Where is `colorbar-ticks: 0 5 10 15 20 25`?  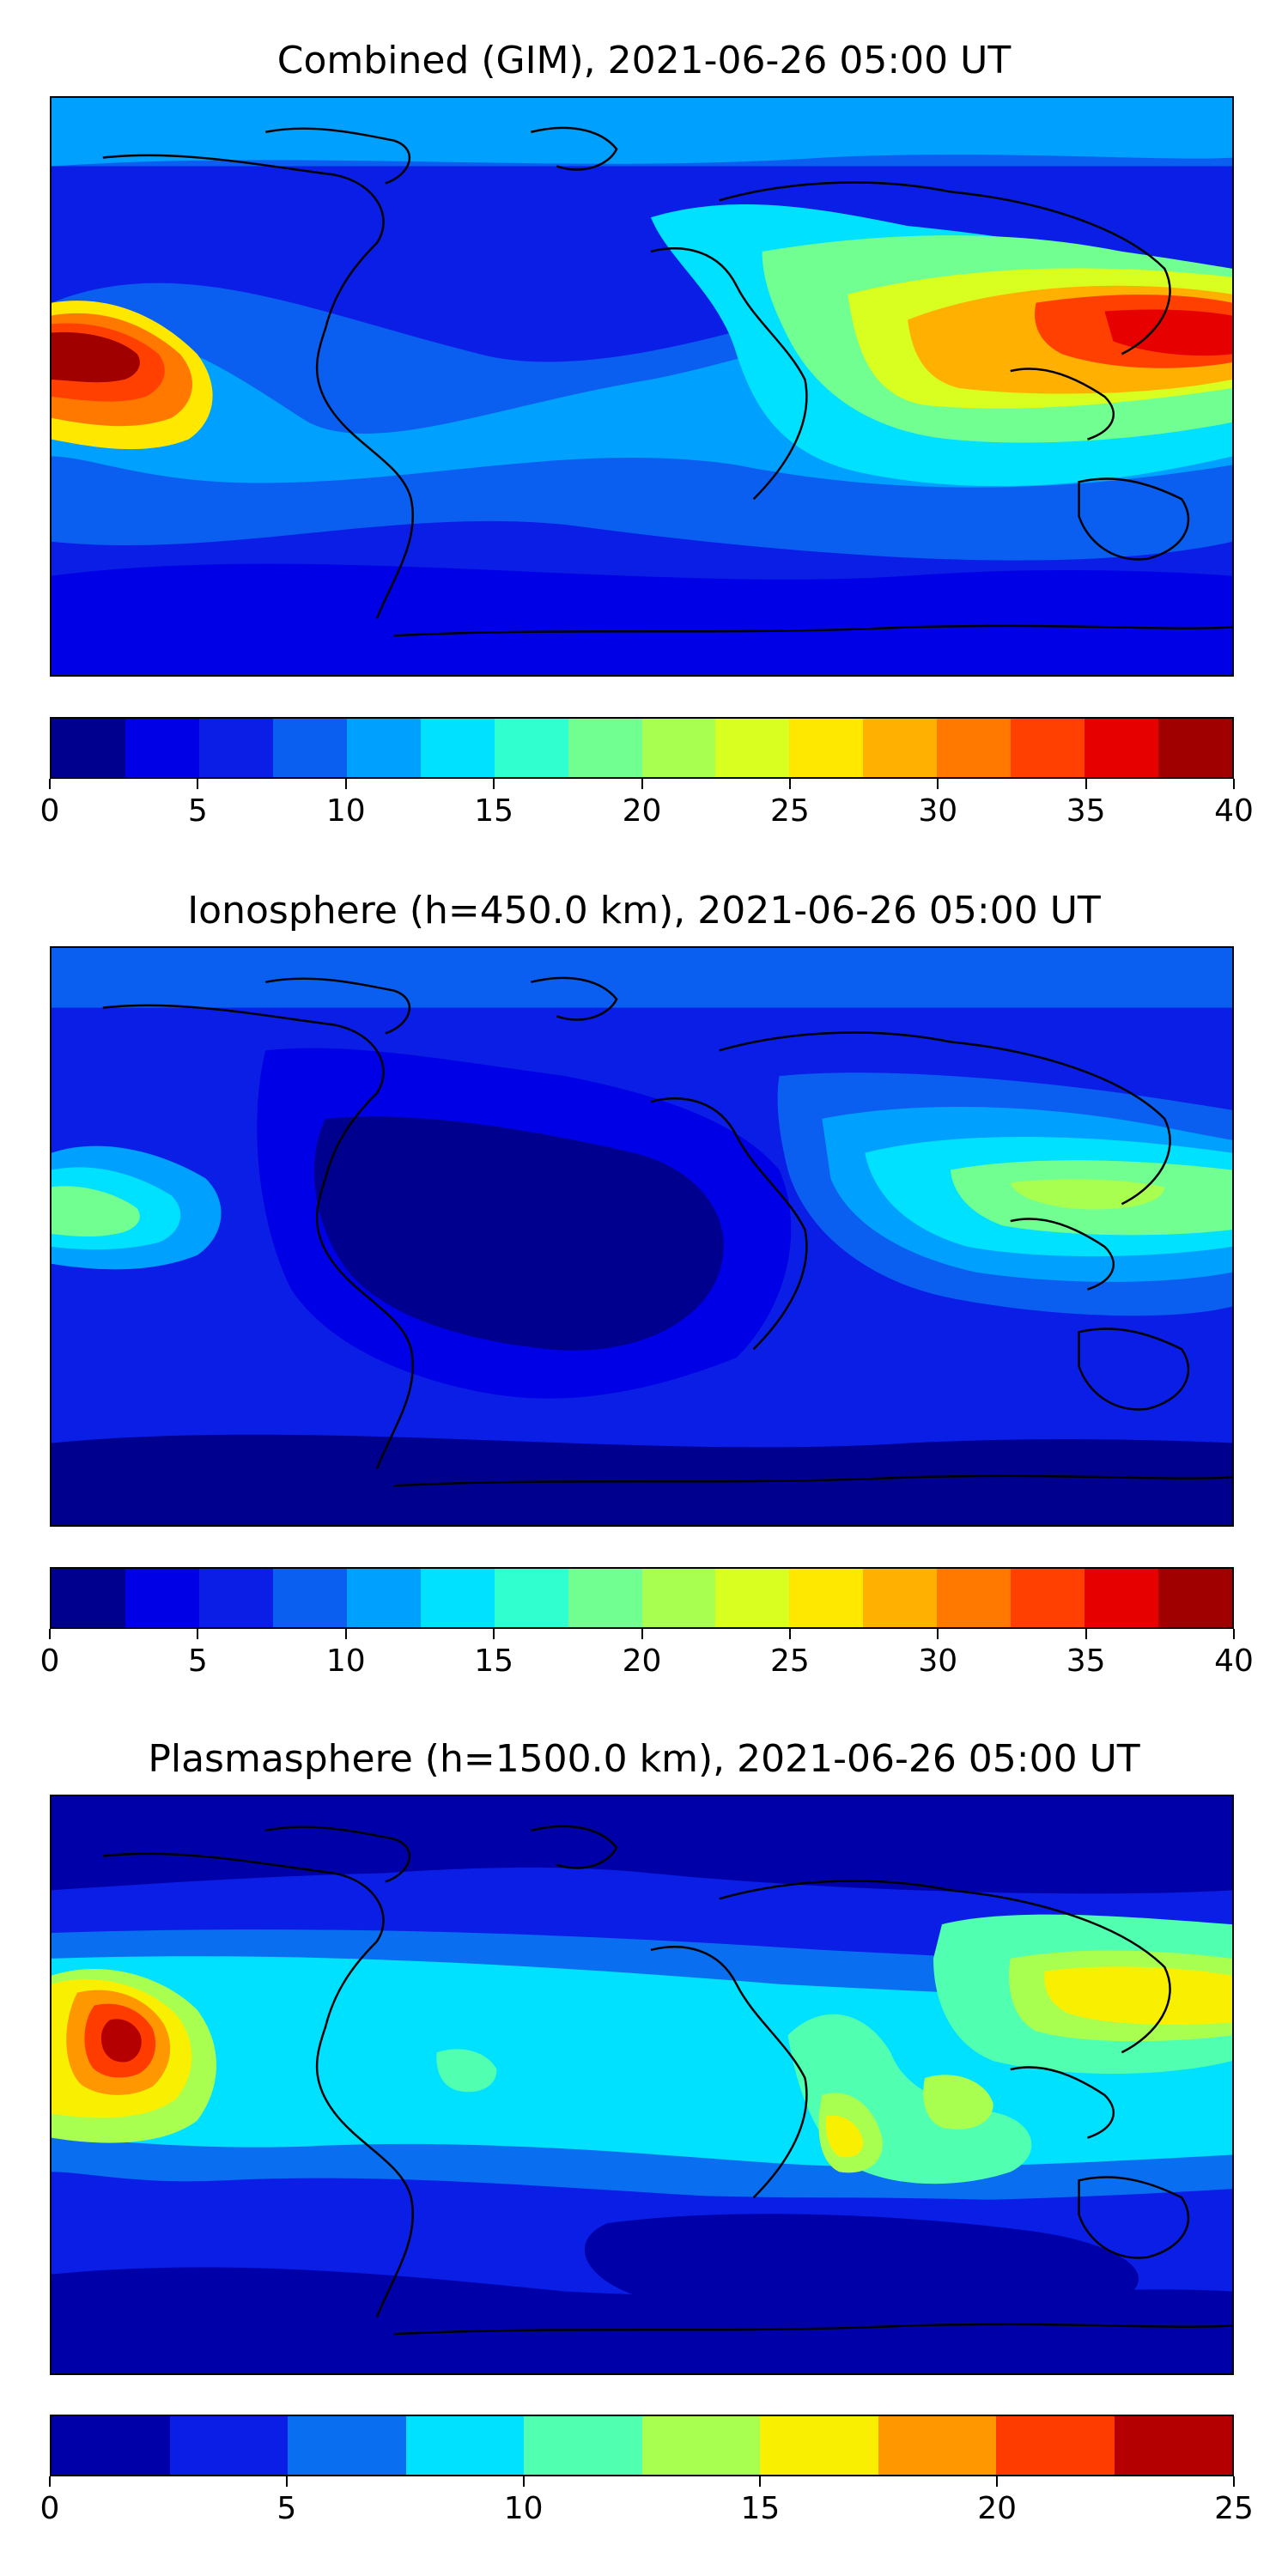 colorbar-ticks: 0 5 10 15 20 25 is located at coordinates (647, 2502).